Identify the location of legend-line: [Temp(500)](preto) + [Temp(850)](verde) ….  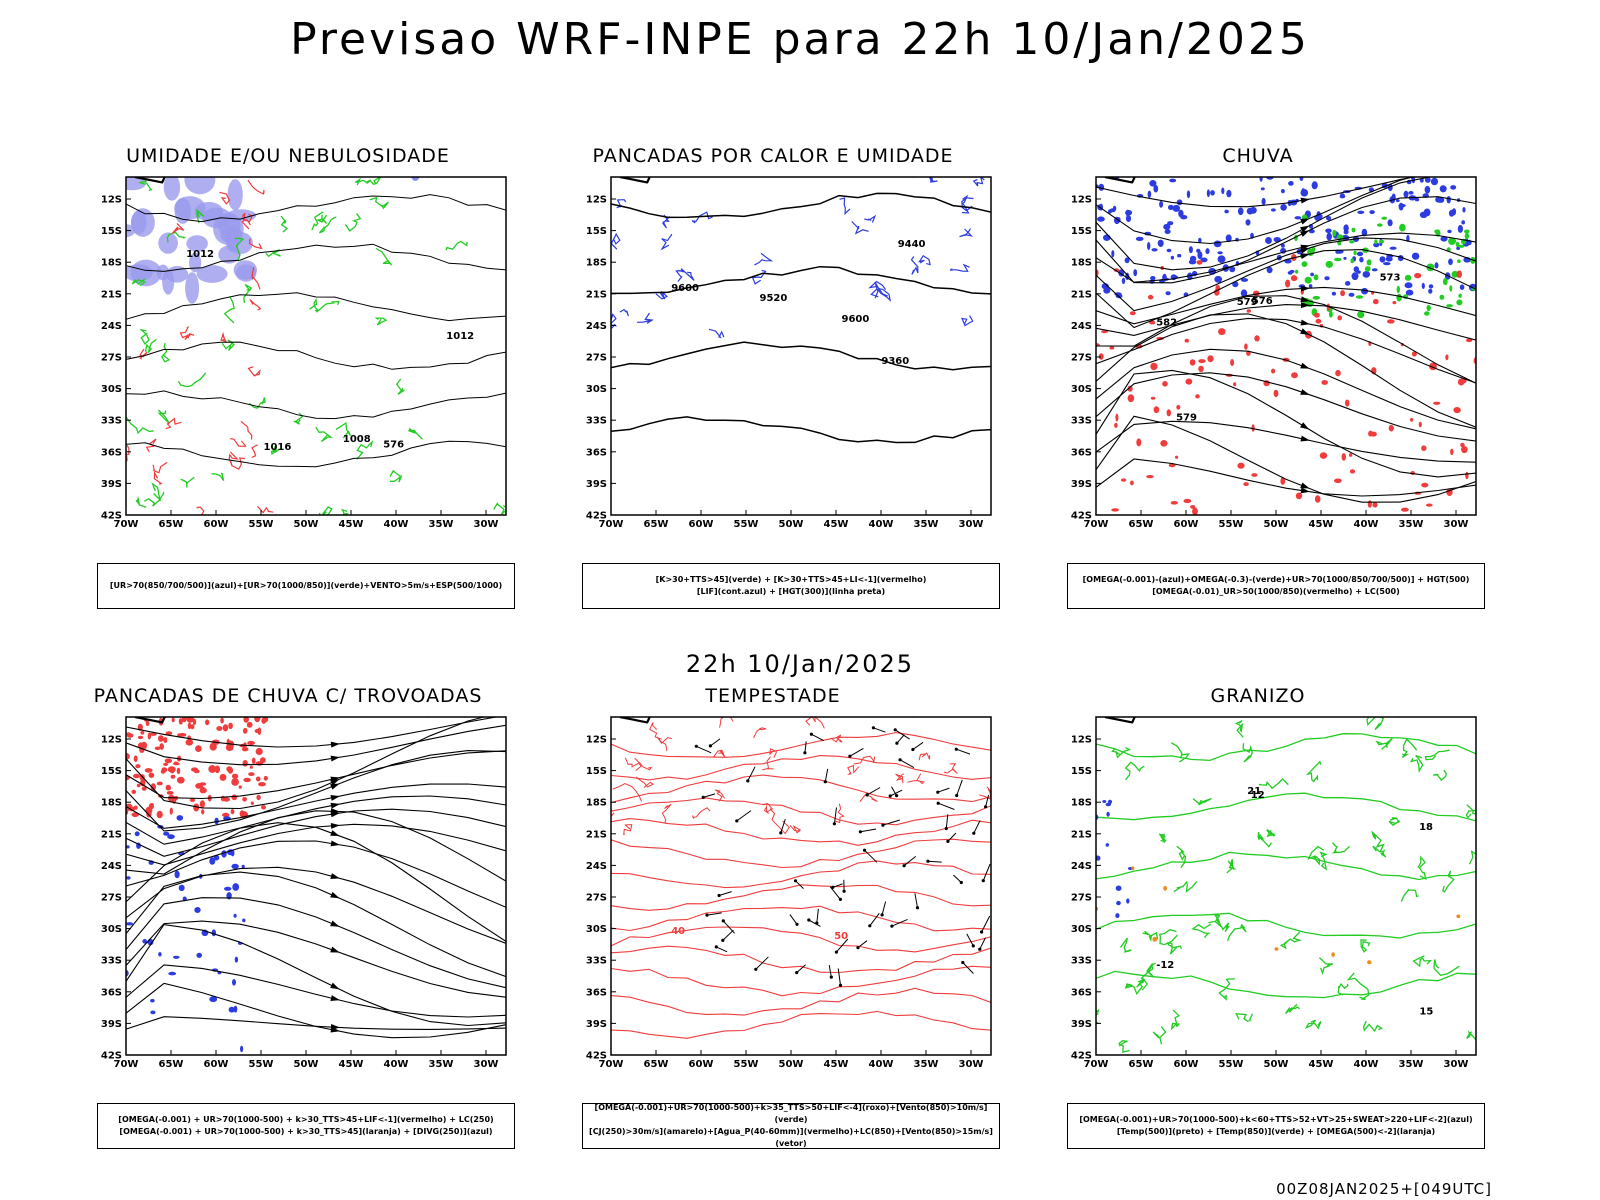
(1276, 1131).